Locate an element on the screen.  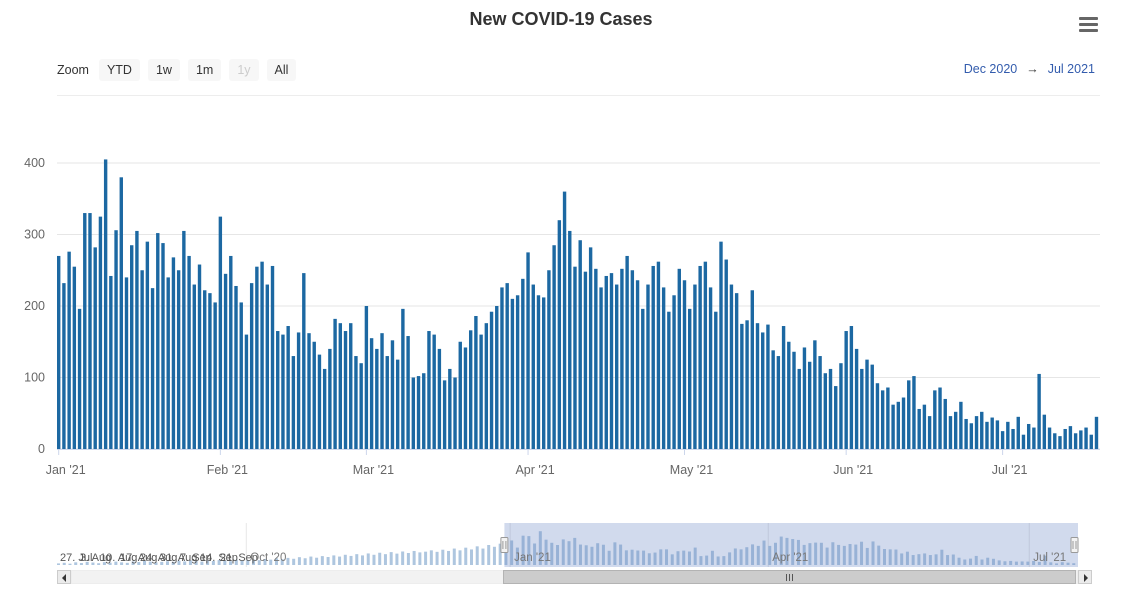
context-menu-button is located at coordinates (1088, 26).